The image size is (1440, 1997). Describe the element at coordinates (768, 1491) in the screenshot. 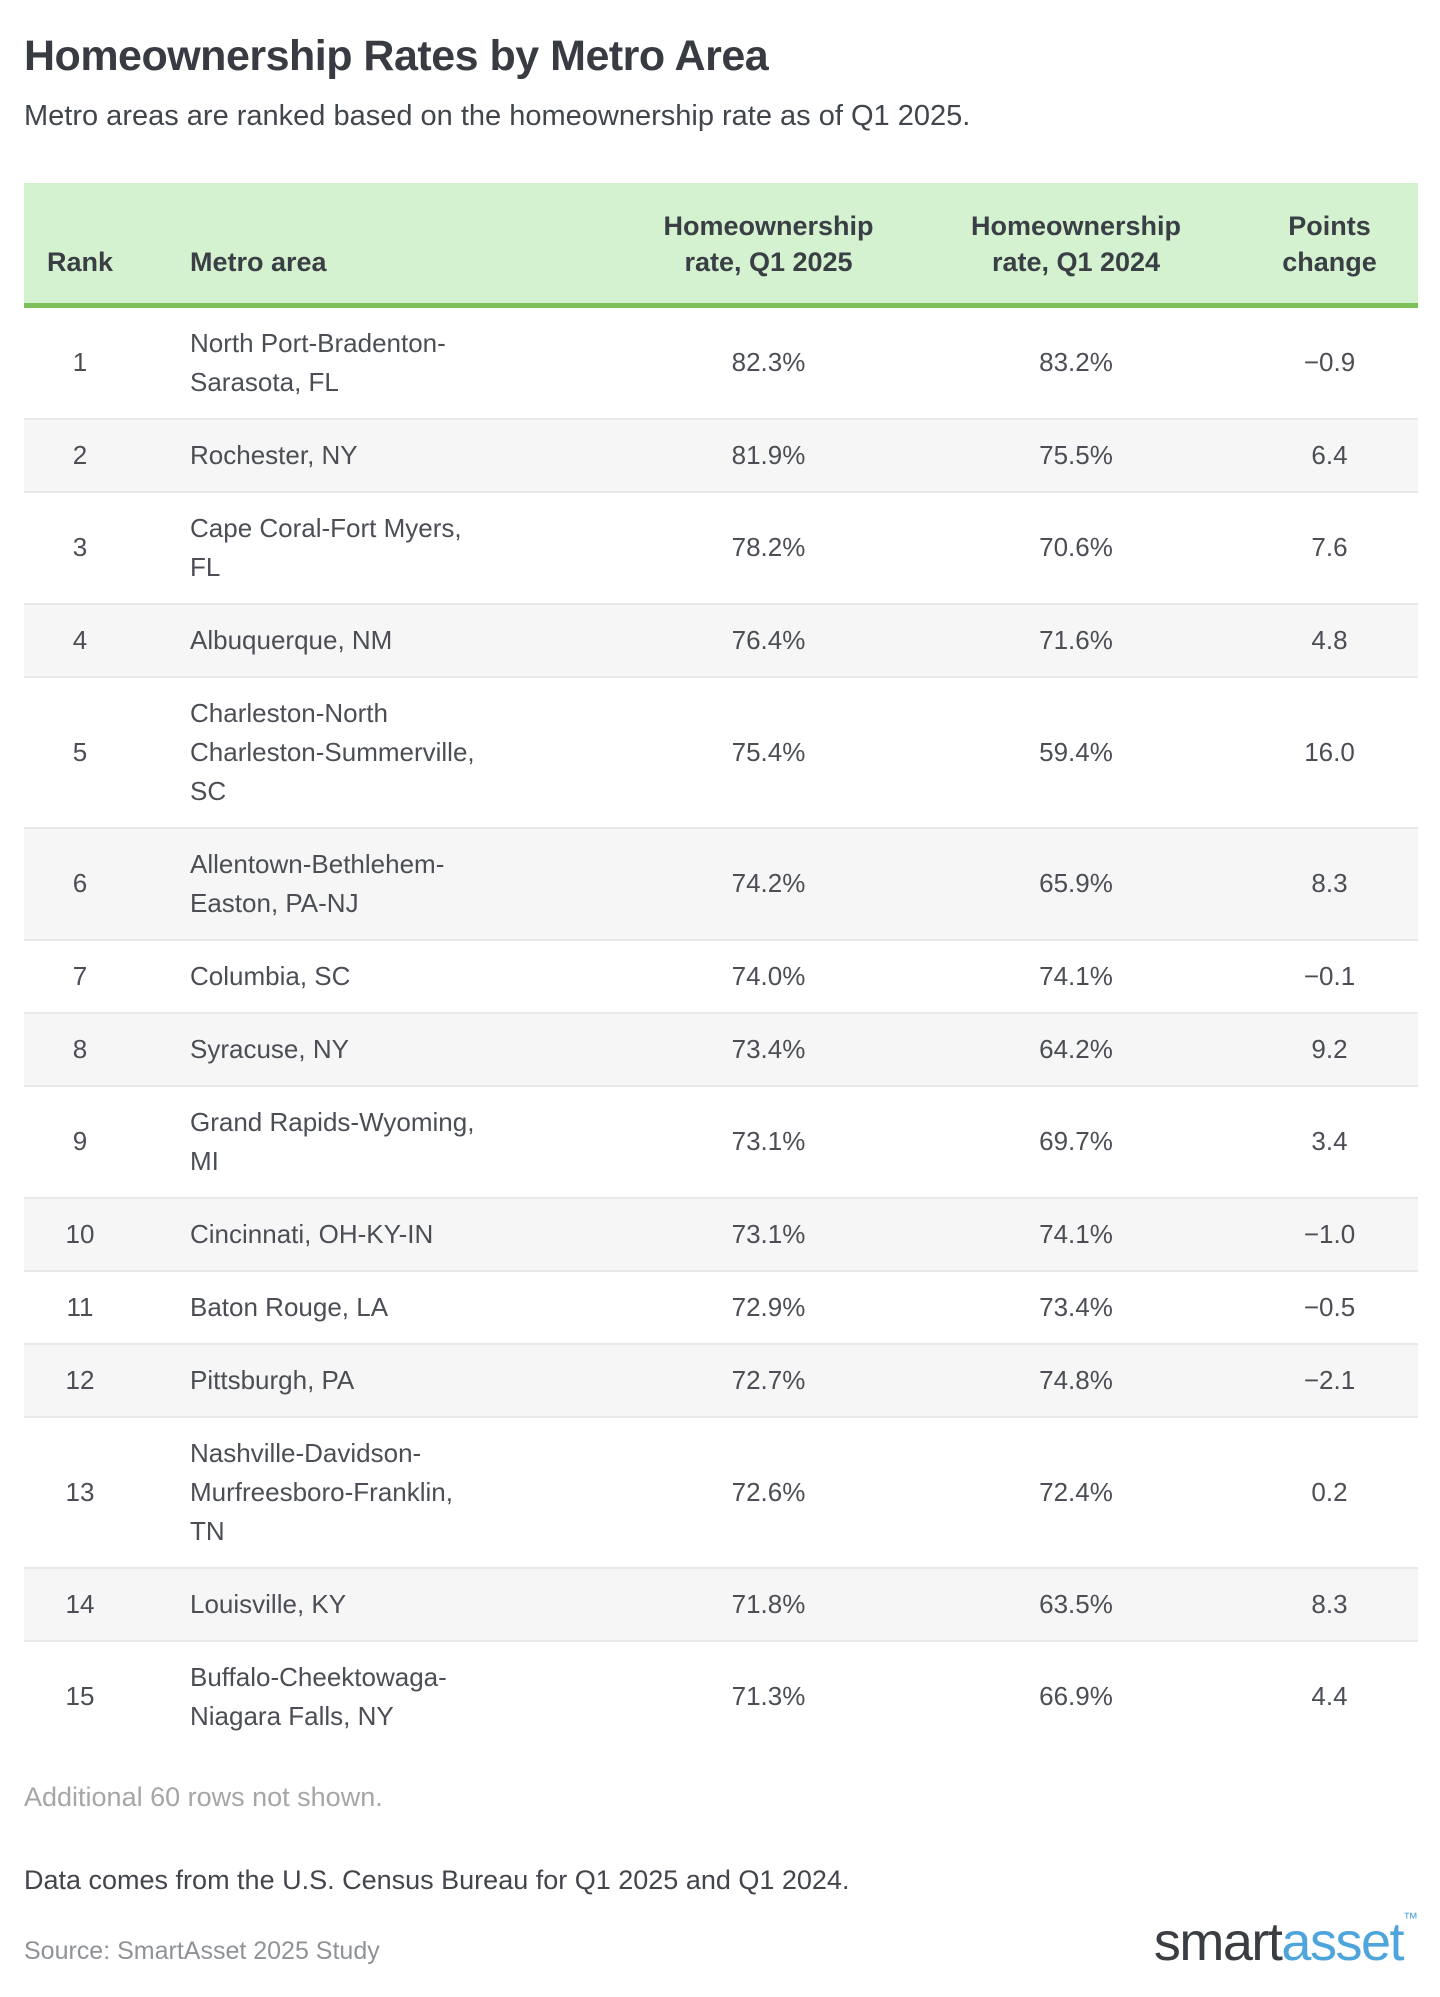

I see `cell-rate-2025: 72.6%` at that location.